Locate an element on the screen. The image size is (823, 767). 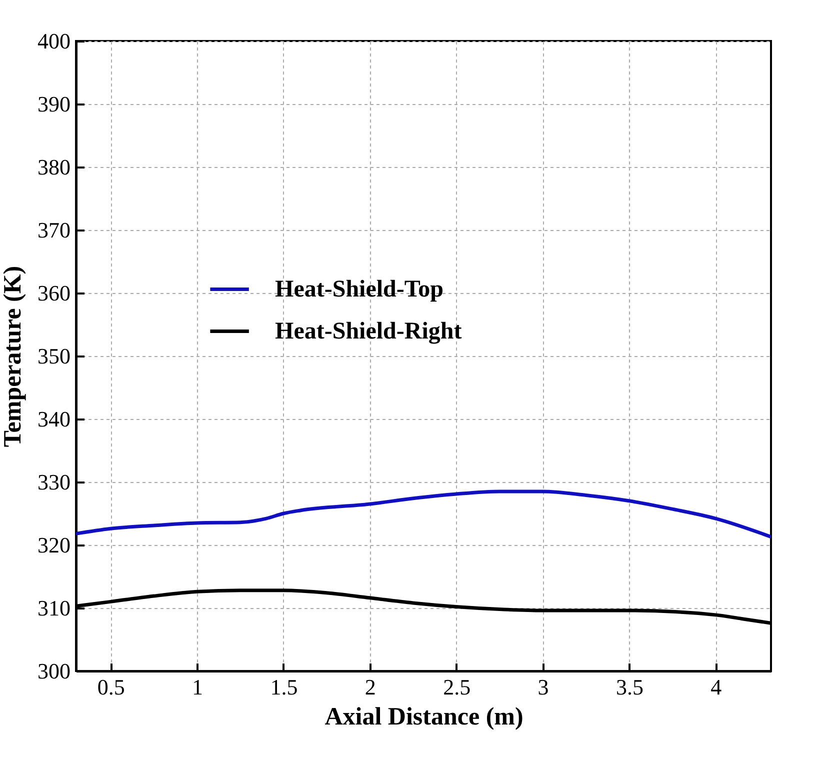
x-tick-label: 3.5 is located at coordinates (630, 687).